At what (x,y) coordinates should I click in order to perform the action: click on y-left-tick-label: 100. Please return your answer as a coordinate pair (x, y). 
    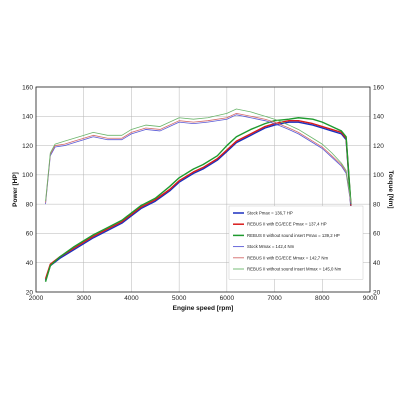
    Looking at the image, I should click on (27, 175).